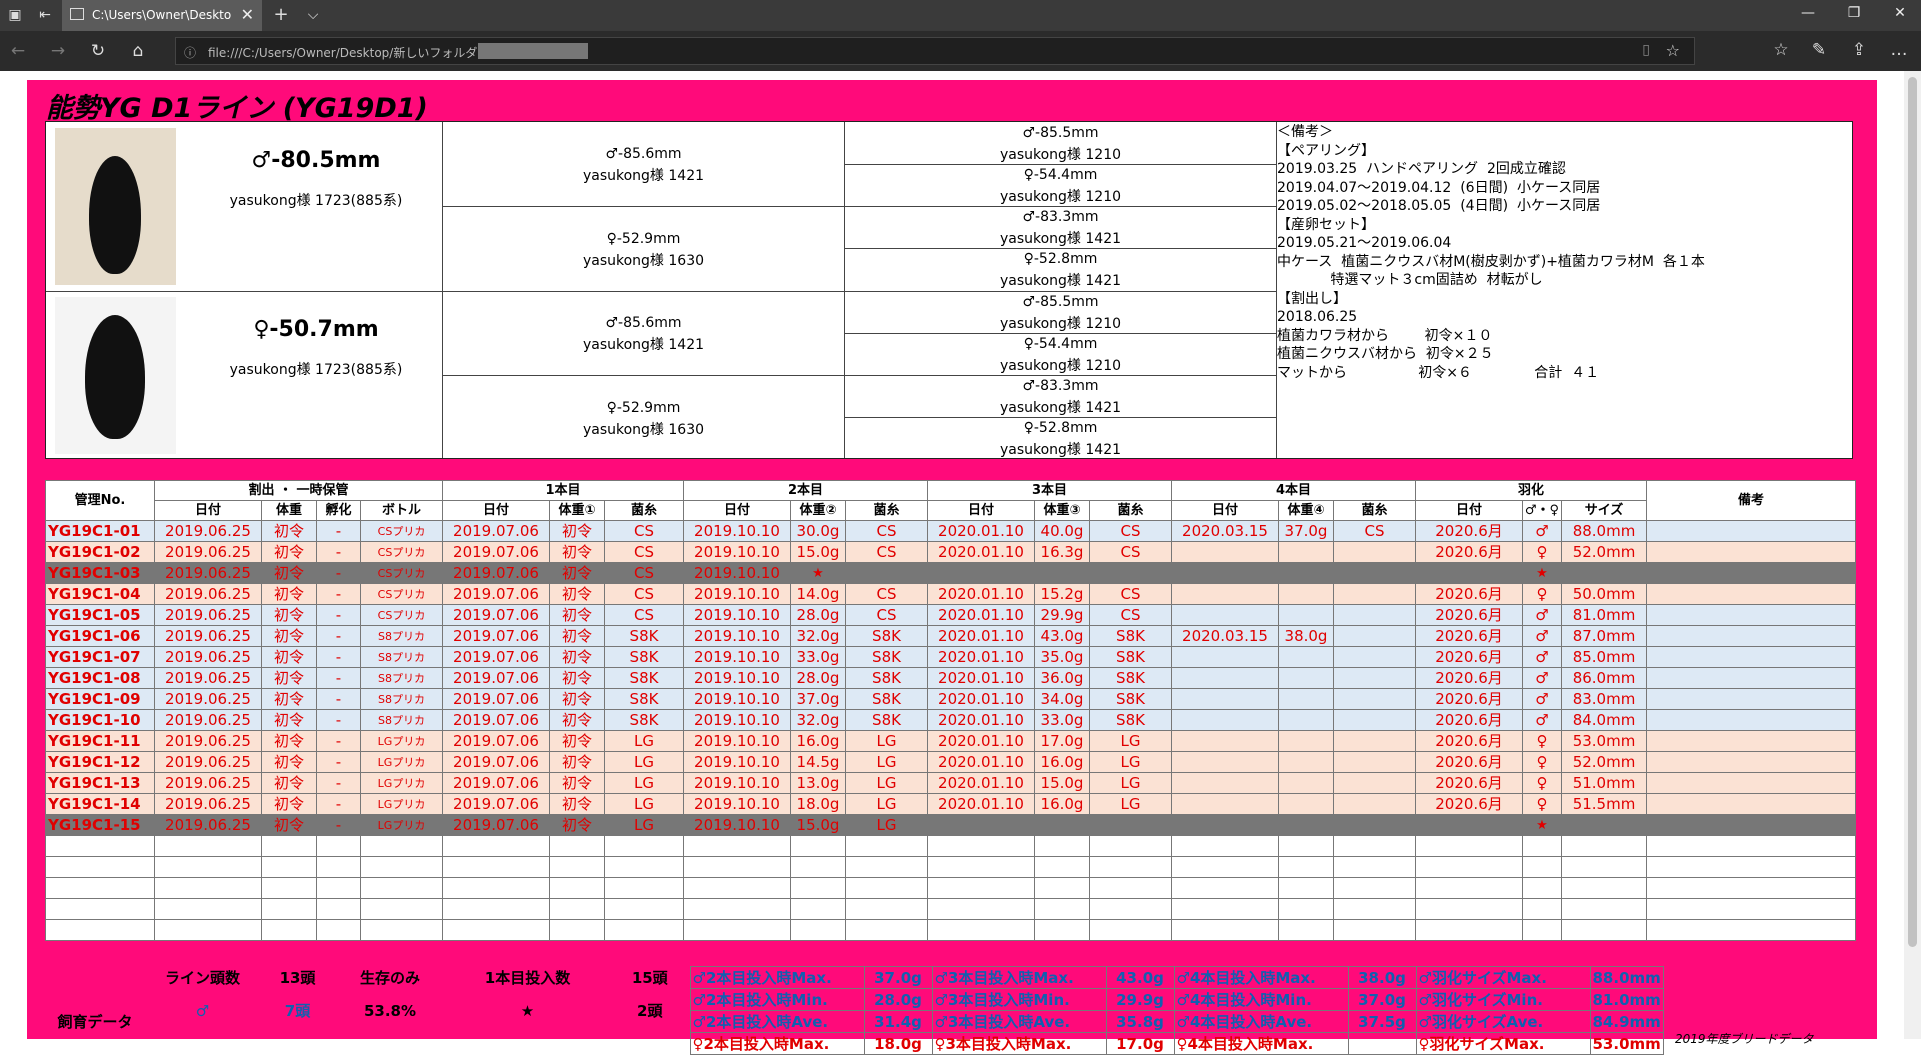  What do you see at coordinates (1626, 1043) in the screenshot?
I see `metric-value: 53.0mm` at bounding box center [1626, 1043].